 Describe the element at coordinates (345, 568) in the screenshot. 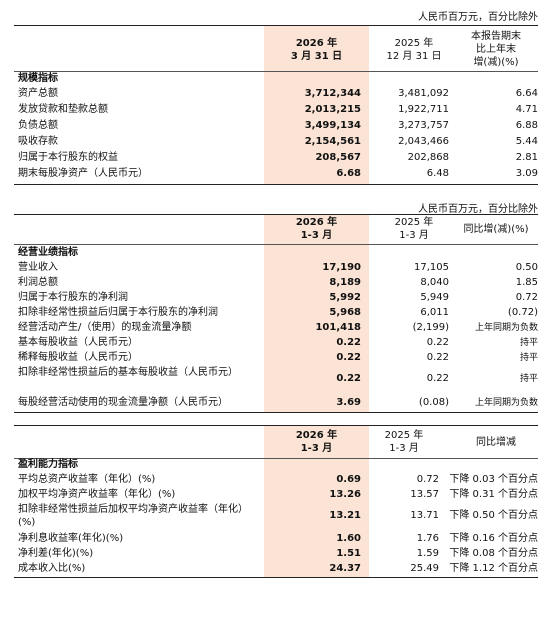

I see `value-current: 24.37` at that location.